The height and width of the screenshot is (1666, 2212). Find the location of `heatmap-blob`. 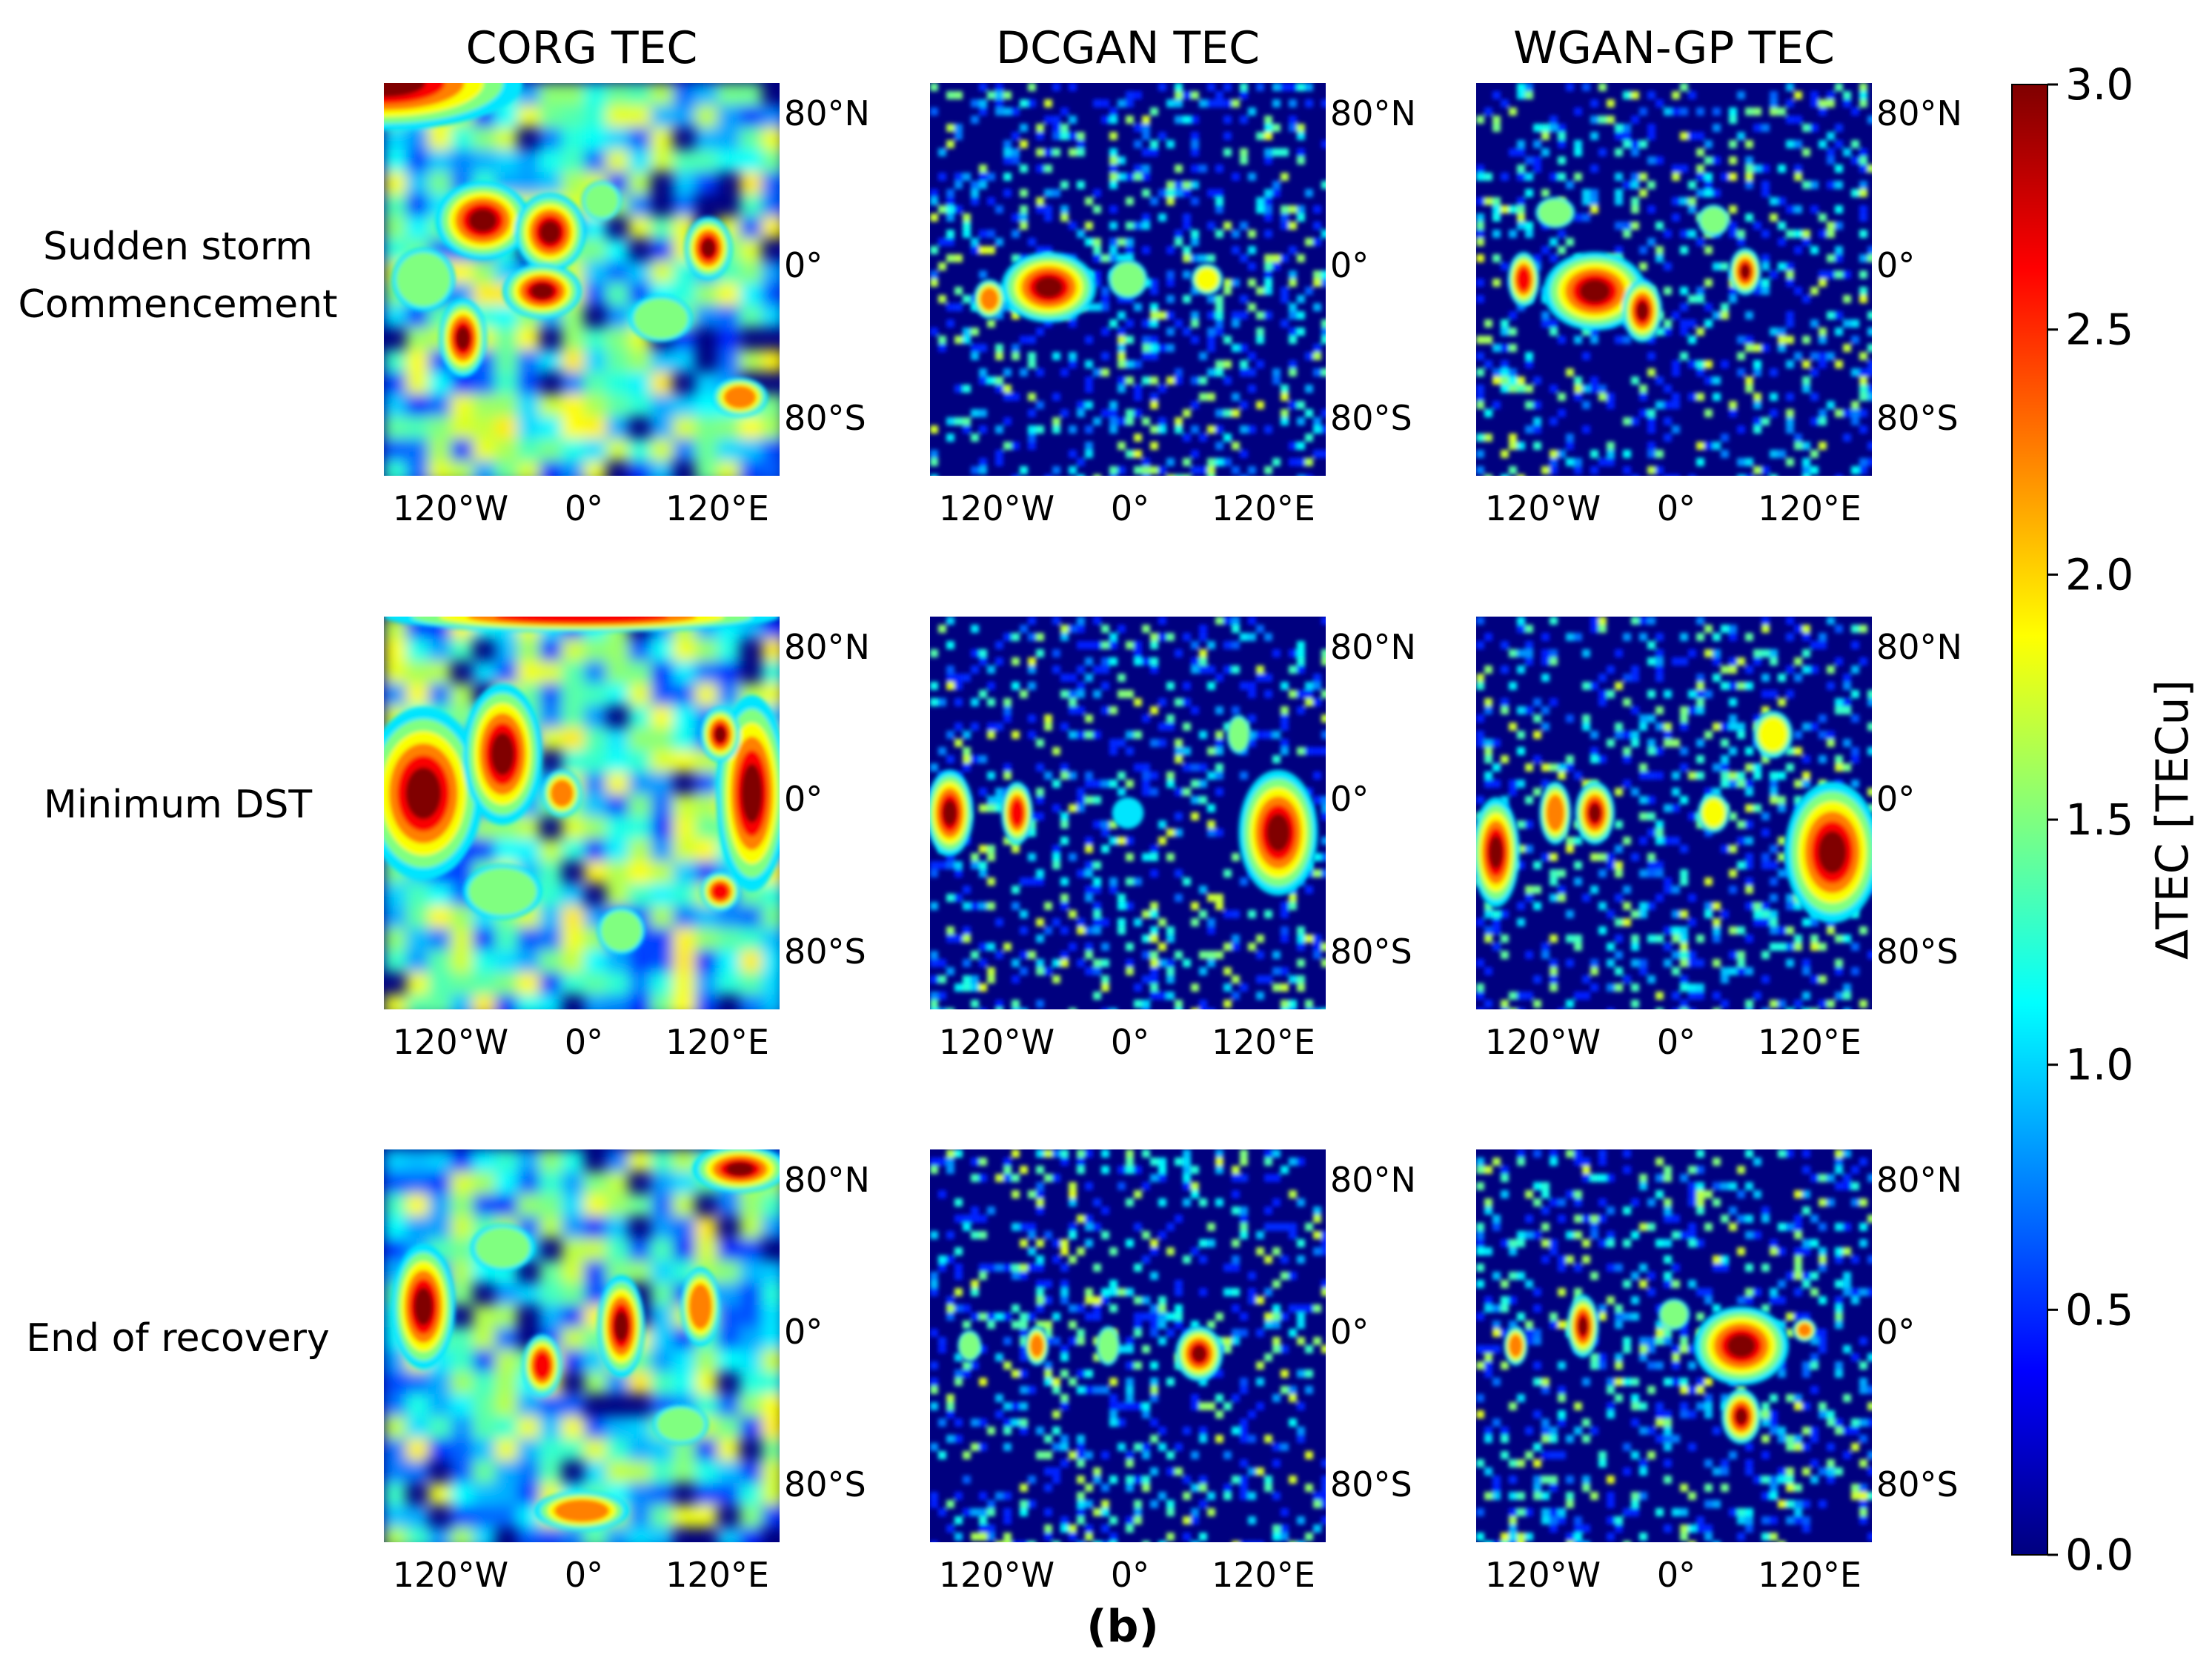

heatmap-blob is located at coordinates (464, 338).